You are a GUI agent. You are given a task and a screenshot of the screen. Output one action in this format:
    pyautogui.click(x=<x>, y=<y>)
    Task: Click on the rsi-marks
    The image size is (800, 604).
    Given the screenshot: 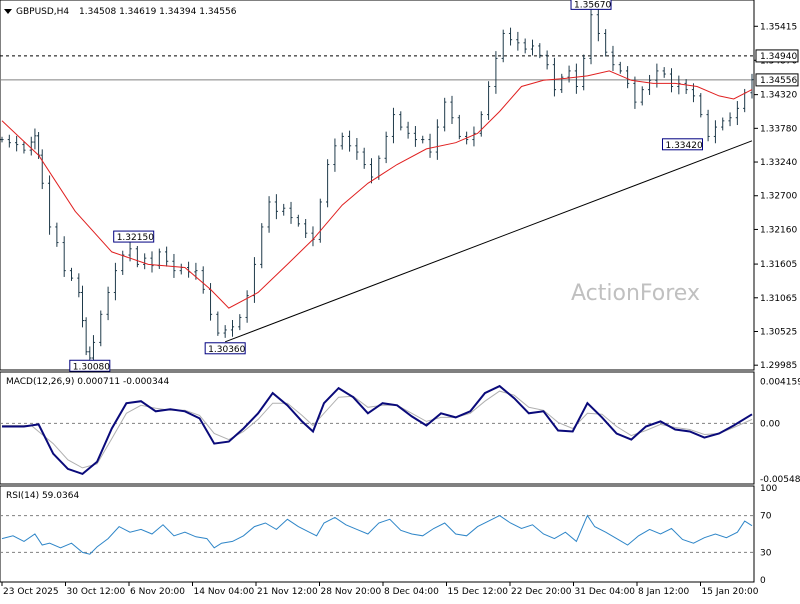 What is the action you would take?
    pyautogui.click(x=377, y=534)
    